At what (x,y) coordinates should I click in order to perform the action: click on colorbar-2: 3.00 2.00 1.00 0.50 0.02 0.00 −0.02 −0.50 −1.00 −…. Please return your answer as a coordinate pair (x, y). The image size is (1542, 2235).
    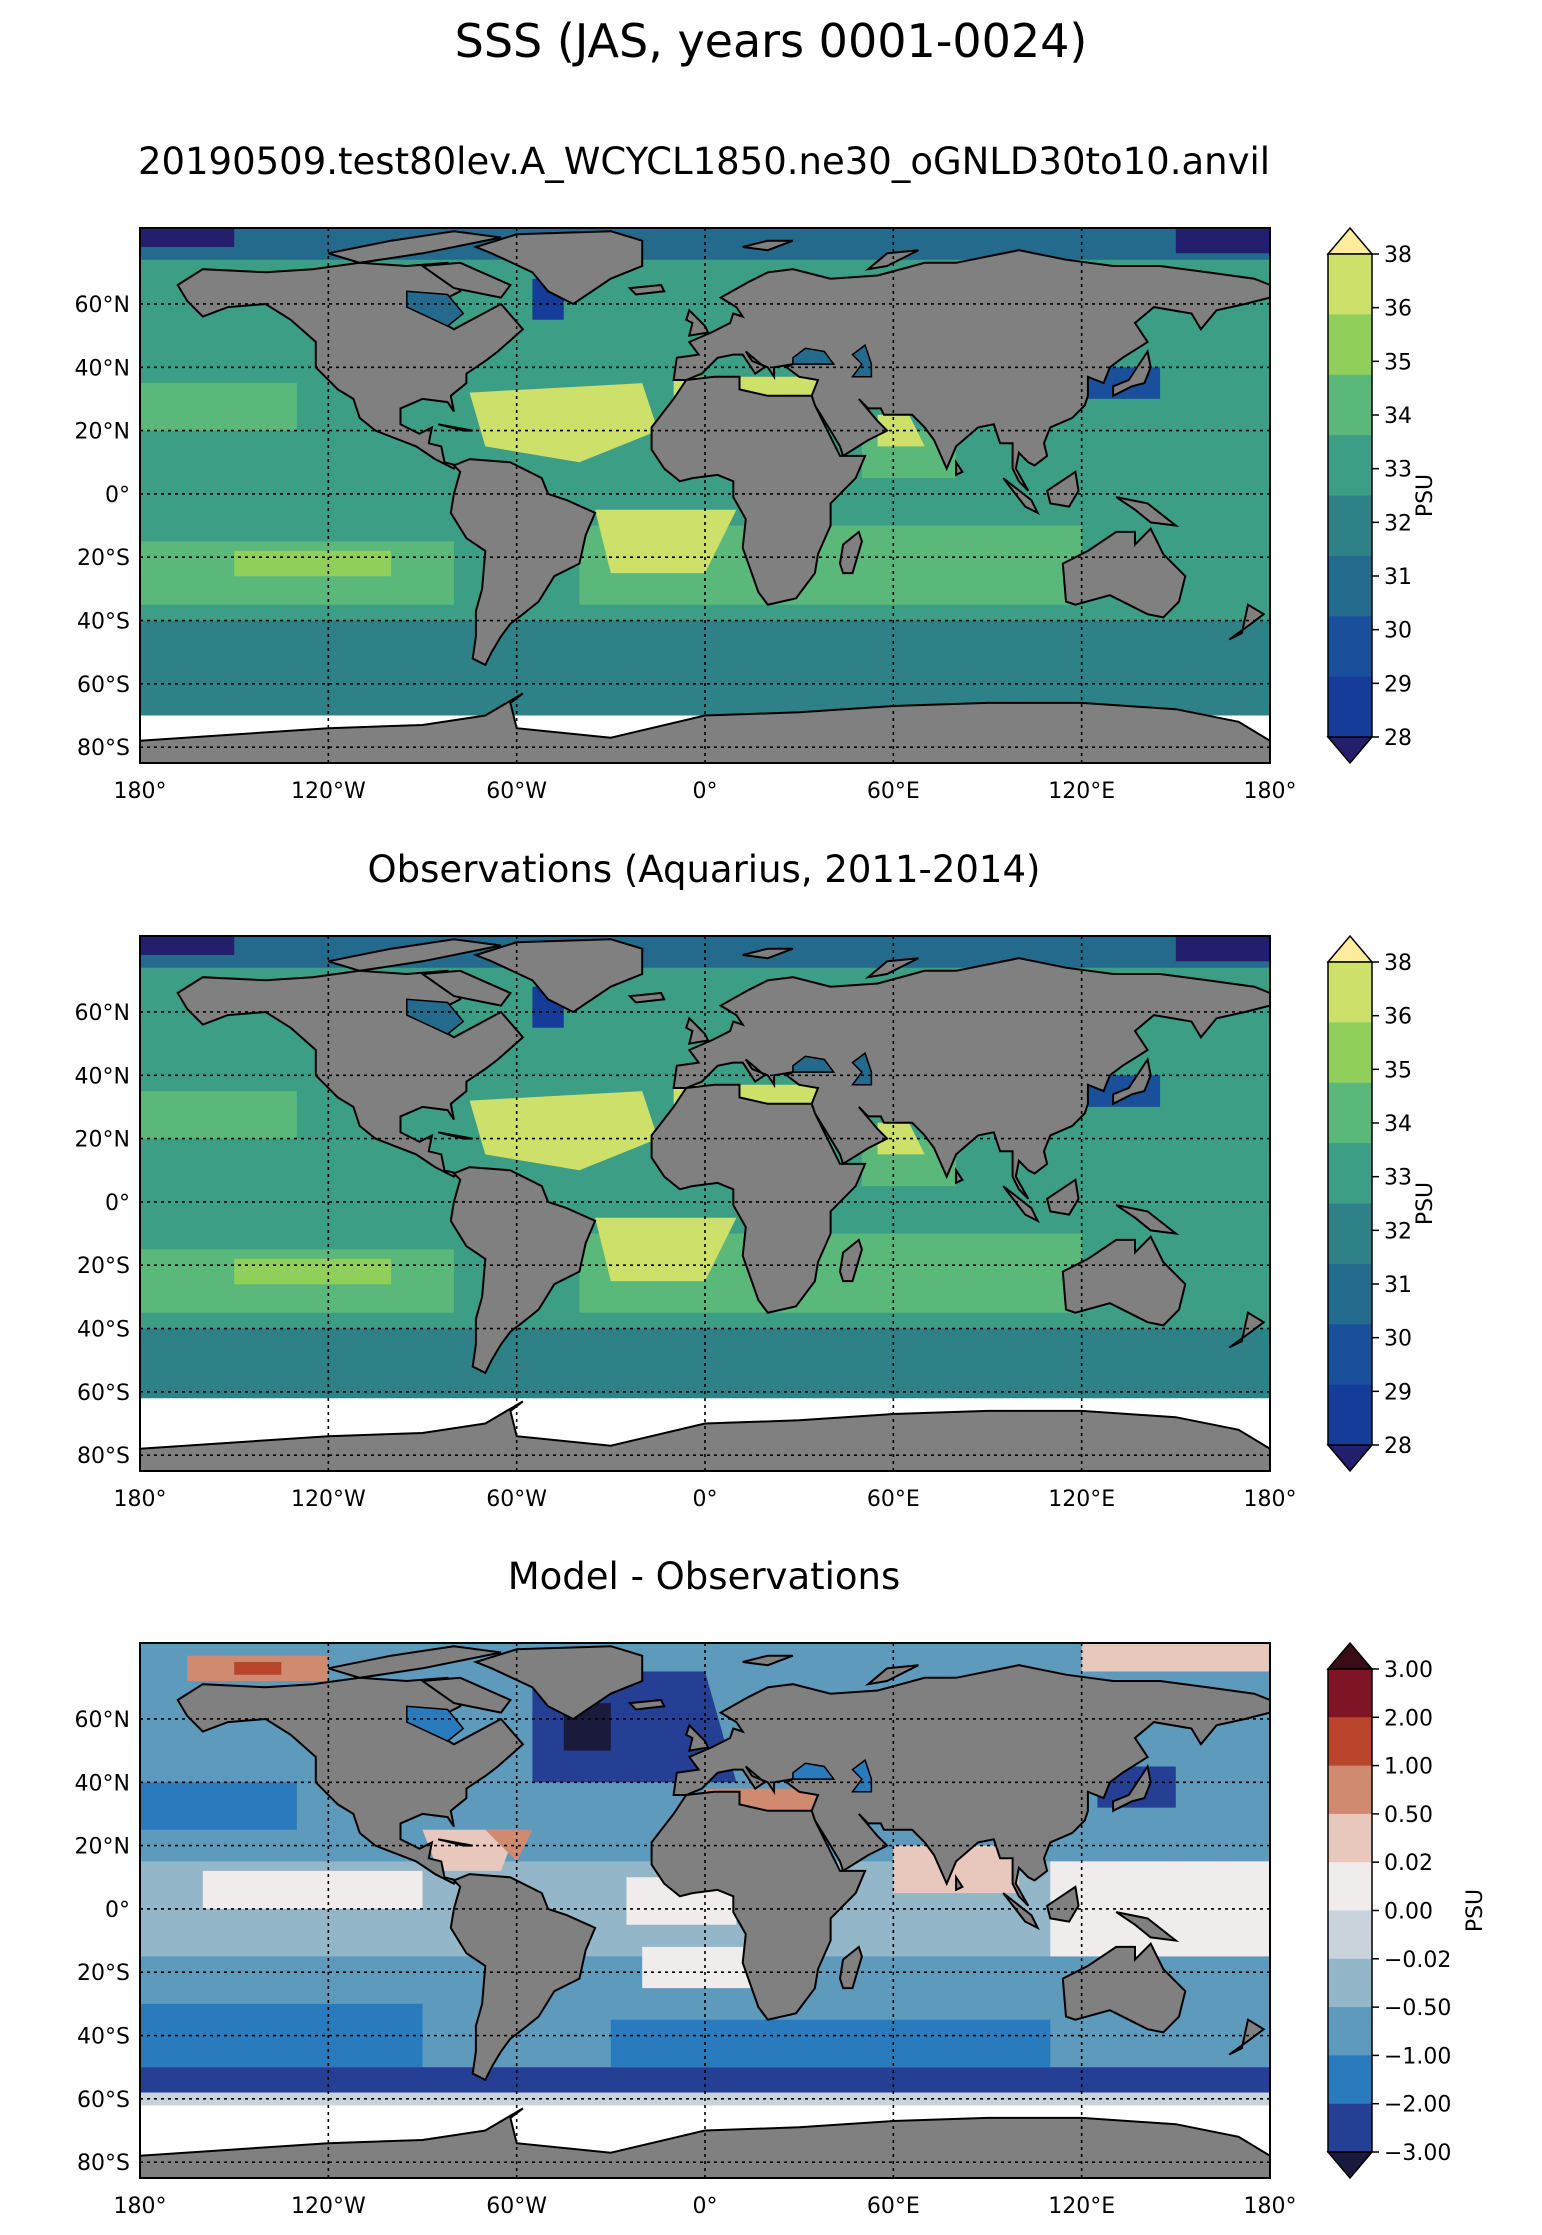
    Looking at the image, I should click on (1407, 1910).